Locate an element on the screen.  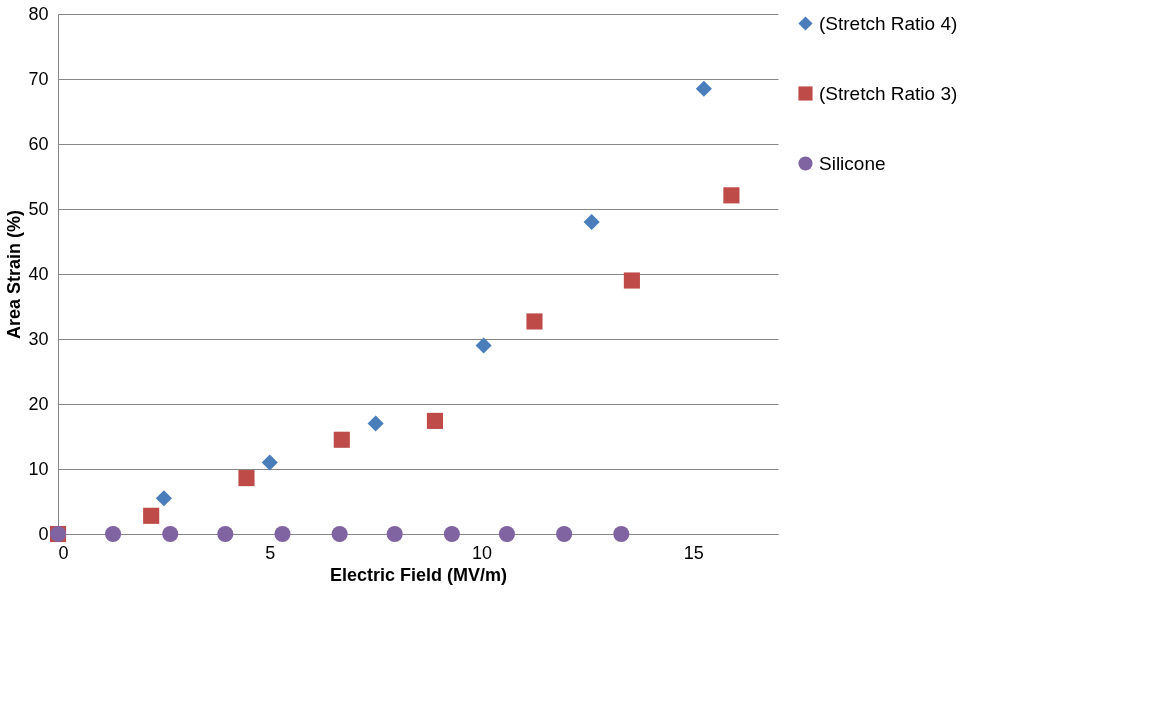
y-tick-label: 40 is located at coordinates (38, 273).